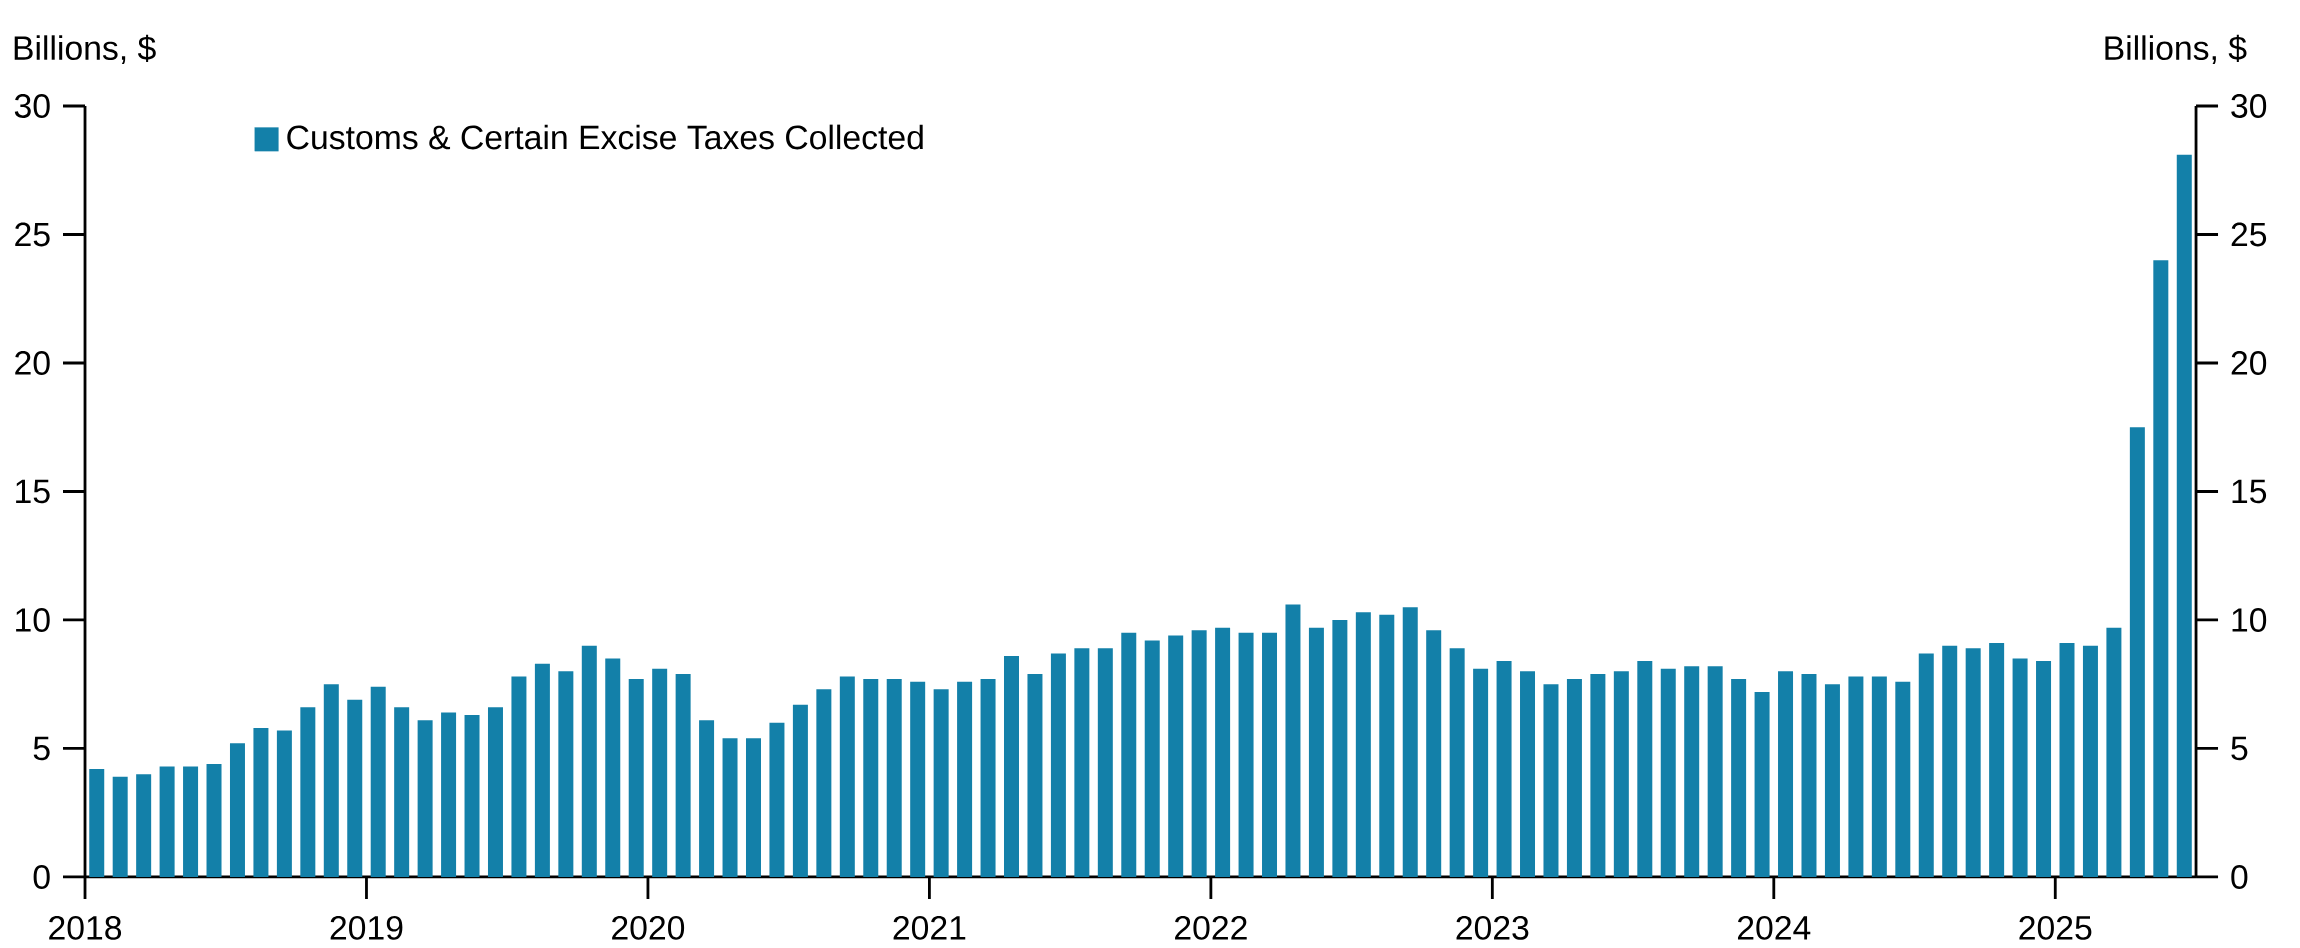 Image resolution: width=2300 pixels, height=948 pixels. Describe the element at coordinates (2249, 234) in the screenshot. I see `y2-tick-label: 25` at that location.